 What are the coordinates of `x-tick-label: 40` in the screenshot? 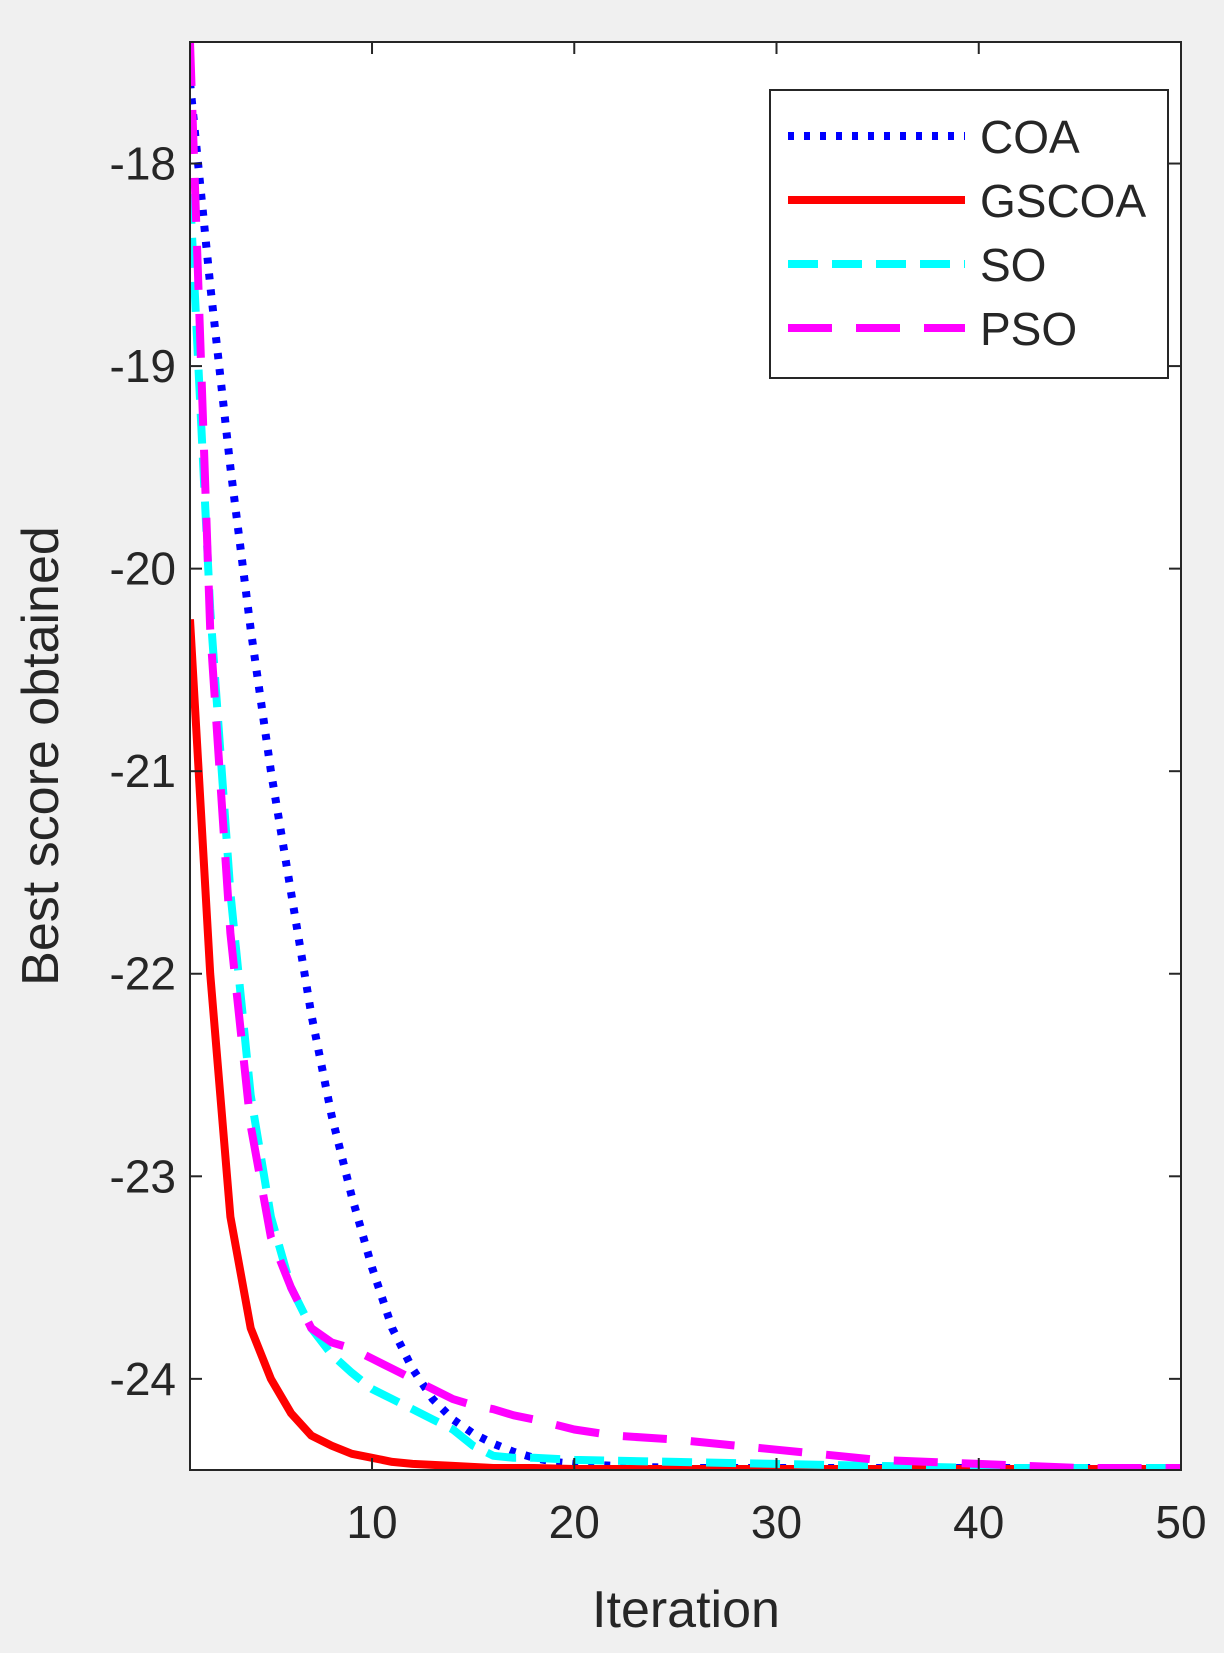 It's located at (978, 1522).